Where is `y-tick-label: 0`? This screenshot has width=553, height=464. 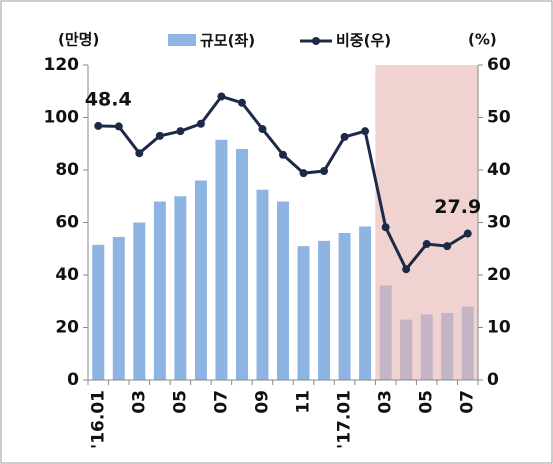
y-tick-label: 0 is located at coordinates (73, 380).